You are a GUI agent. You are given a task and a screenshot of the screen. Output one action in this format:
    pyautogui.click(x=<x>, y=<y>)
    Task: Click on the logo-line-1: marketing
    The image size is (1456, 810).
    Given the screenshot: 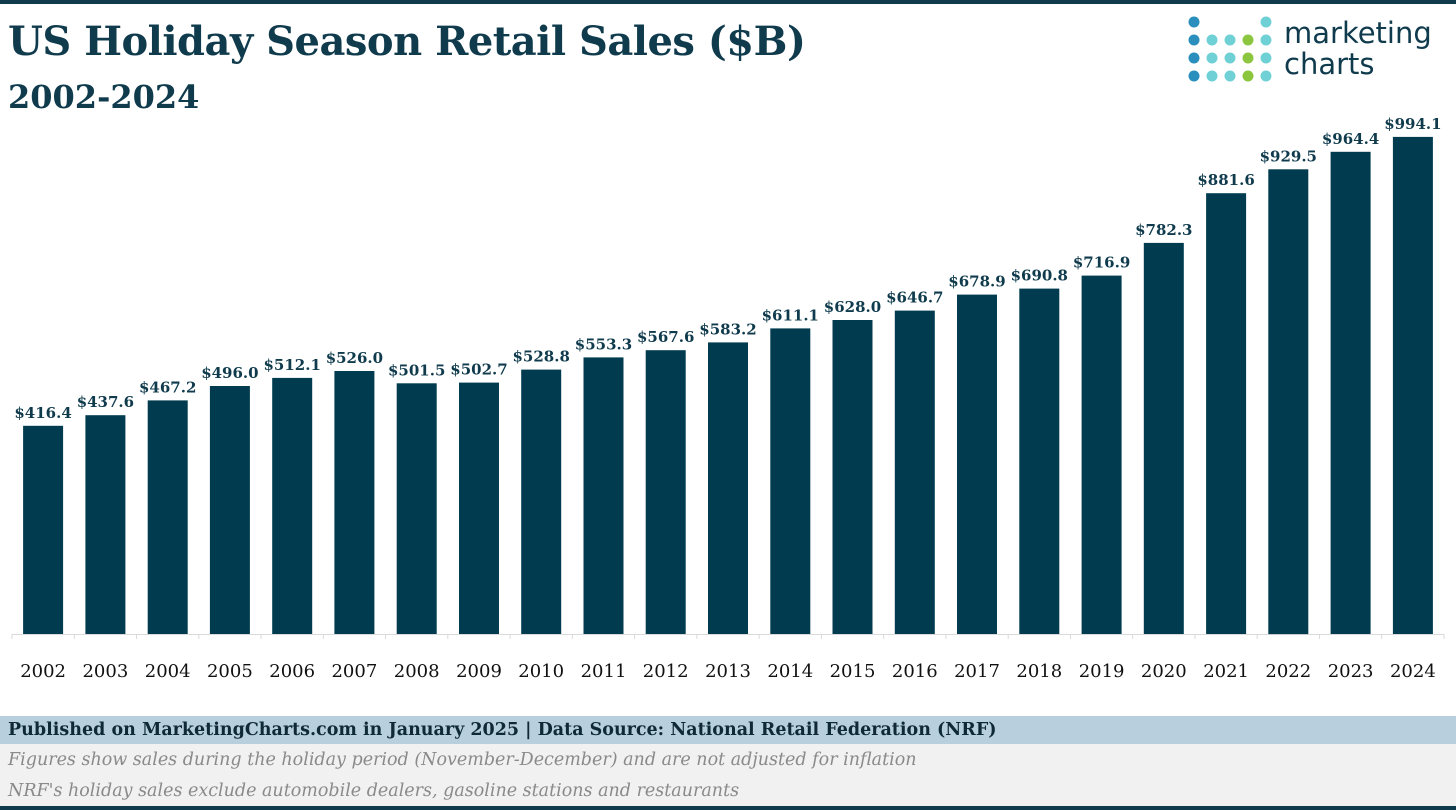 What is the action you would take?
    pyautogui.click(x=1358, y=33)
    